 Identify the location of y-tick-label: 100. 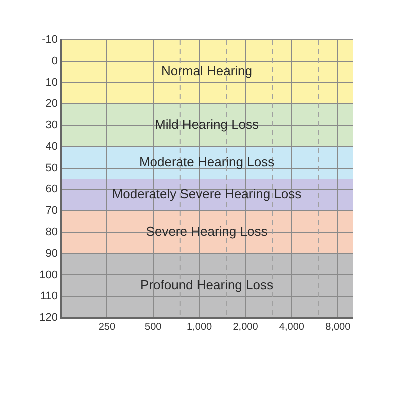
(49, 275).